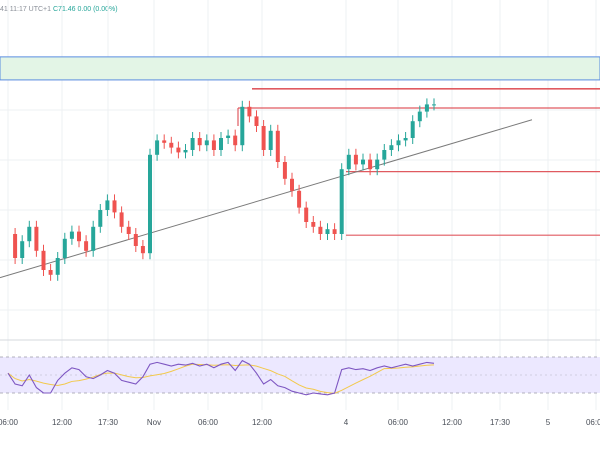  I want to click on x-tick-label: 4, so click(346, 422).